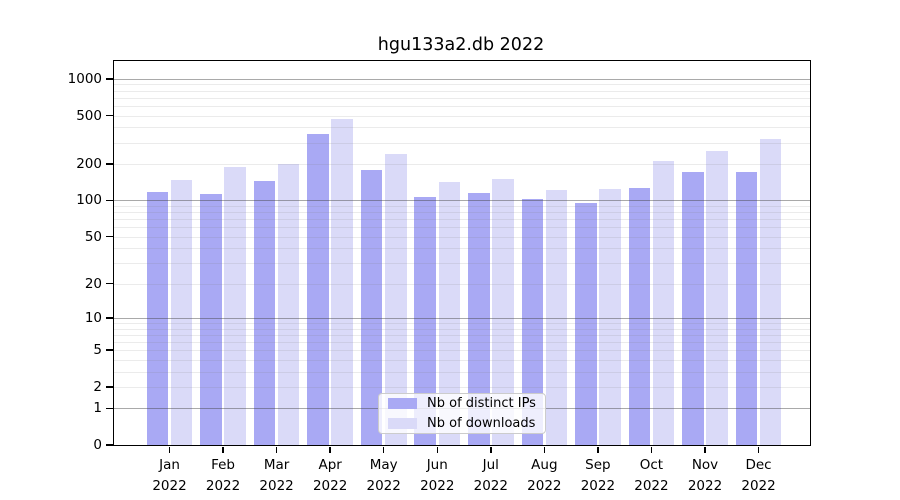 Image resolution: width=900 pixels, height=500 pixels. What do you see at coordinates (97, 445) in the screenshot?
I see `y-tick-label-0: 0` at bounding box center [97, 445].